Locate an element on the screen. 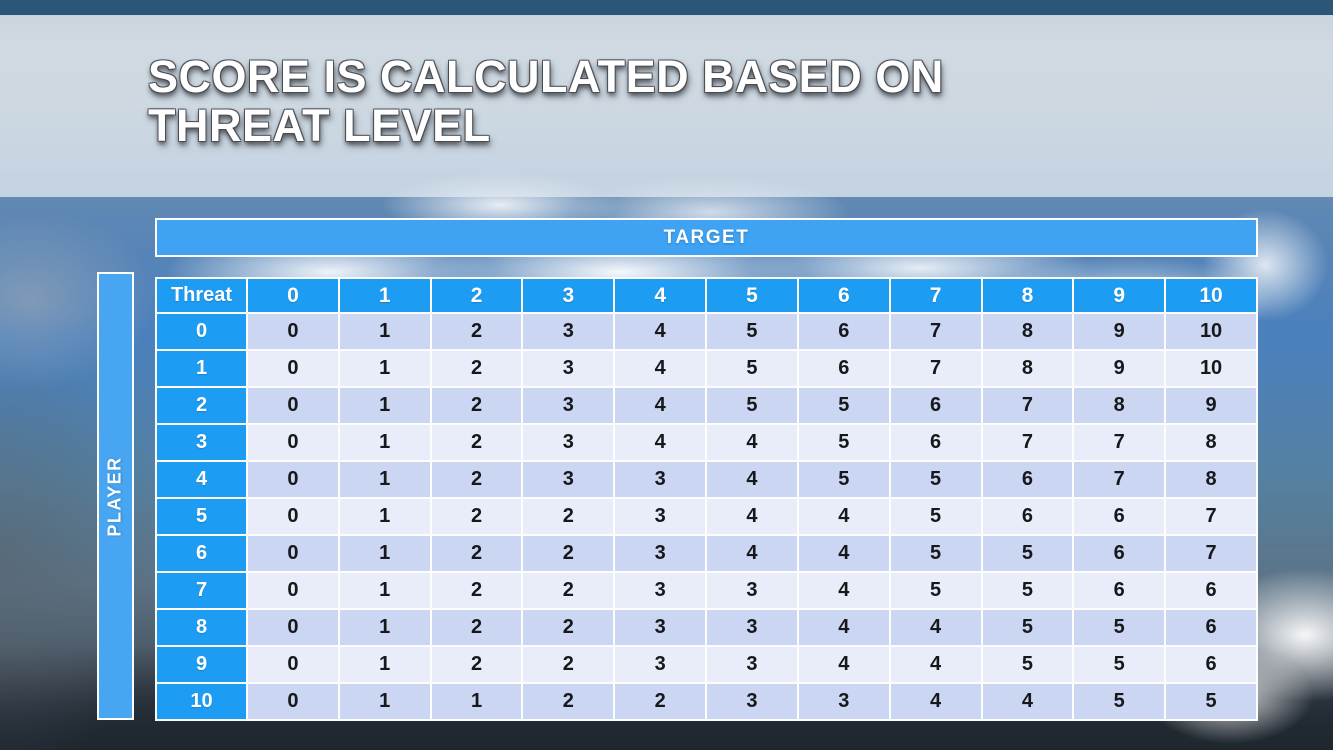 The height and width of the screenshot is (750, 1333). target-column-header: 1 is located at coordinates (384, 295).